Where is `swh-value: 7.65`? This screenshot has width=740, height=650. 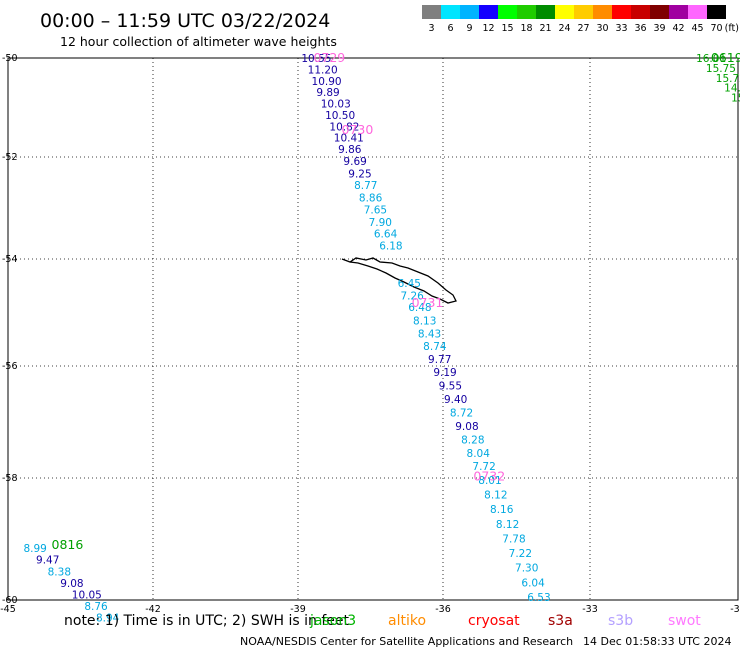
swh-value: 7.65 is located at coordinates (375, 211).